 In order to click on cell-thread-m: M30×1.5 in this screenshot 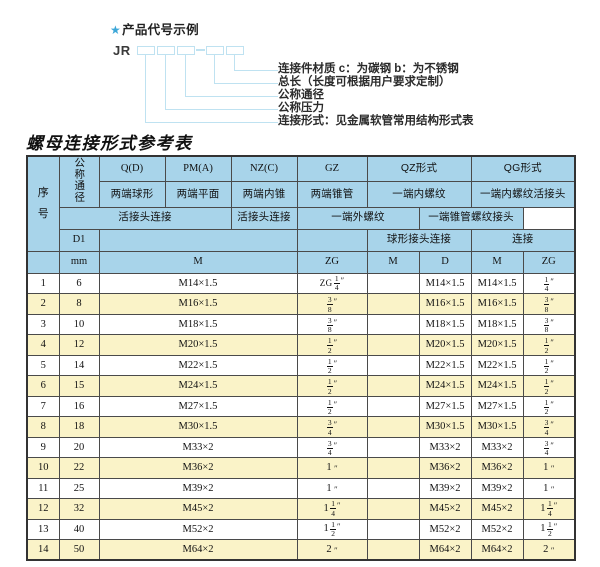, I will do `click(198, 427)`.